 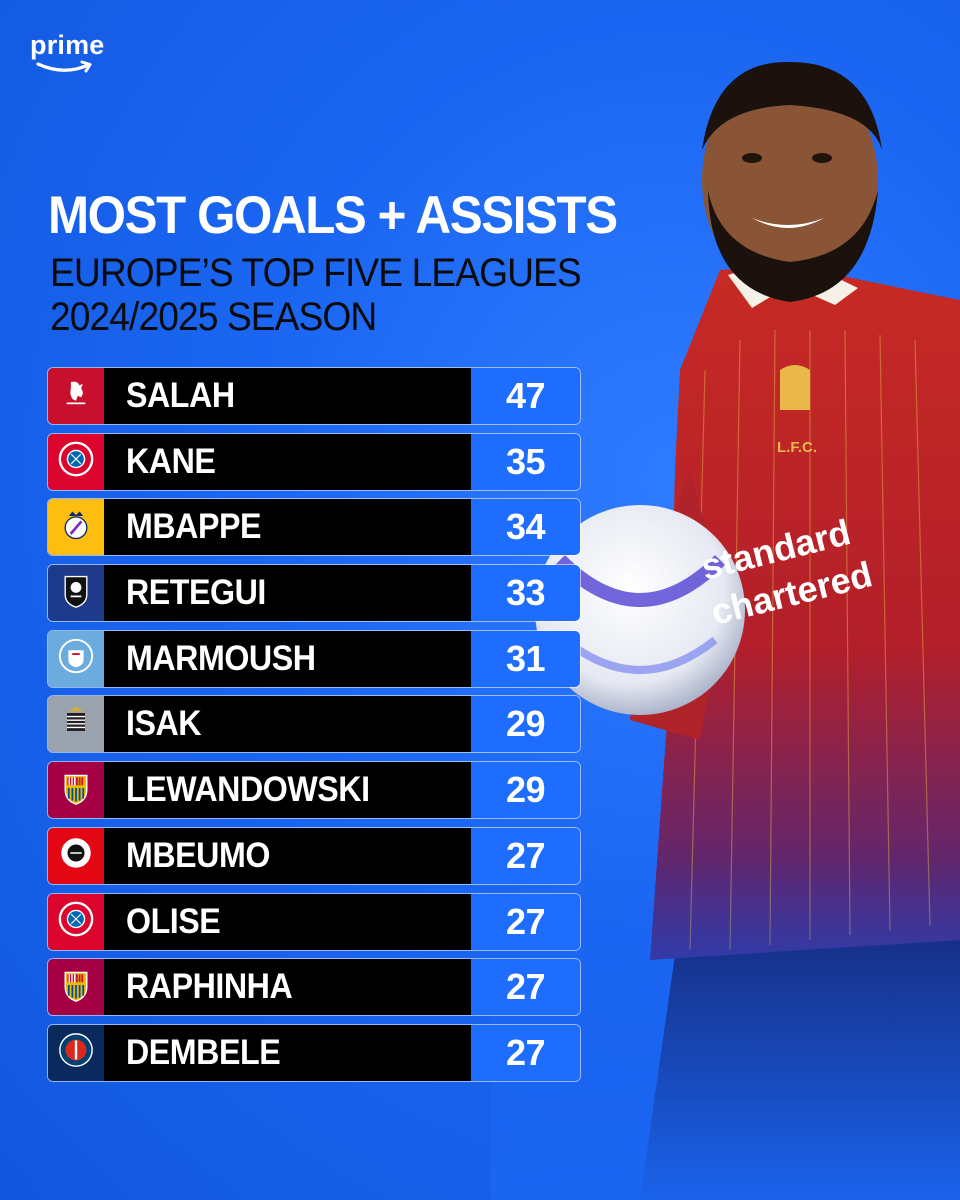 I want to click on shirt-crest, so click(x=795, y=387).